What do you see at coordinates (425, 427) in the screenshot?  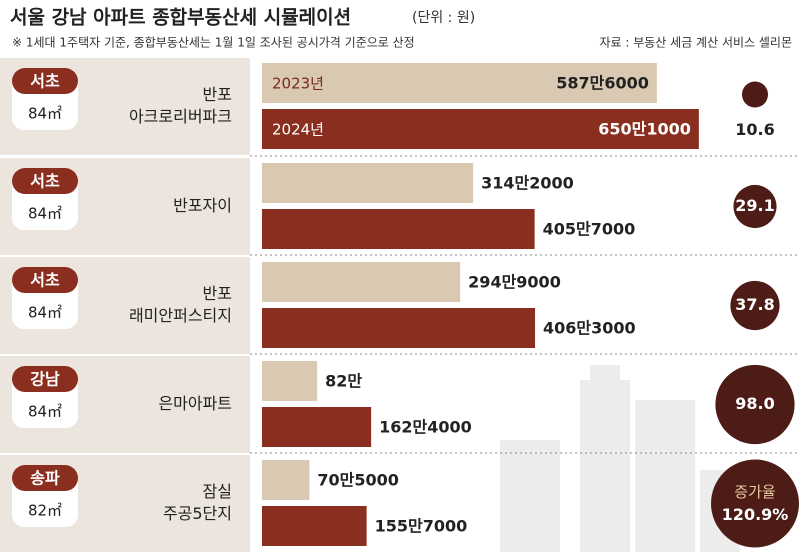 I see `value-label: 162만4000` at bounding box center [425, 427].